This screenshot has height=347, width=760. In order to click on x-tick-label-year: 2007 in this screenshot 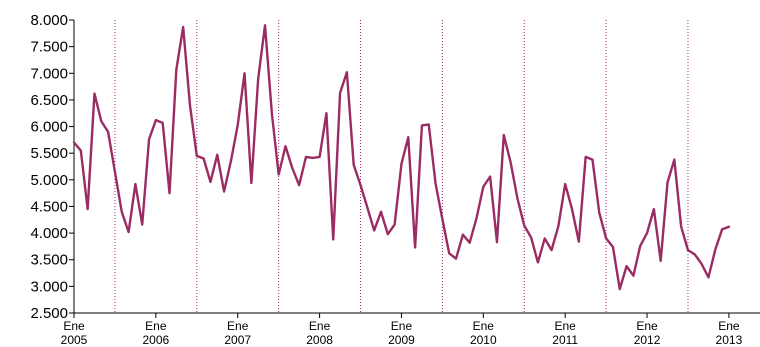, I will do `click(237, 340)`.